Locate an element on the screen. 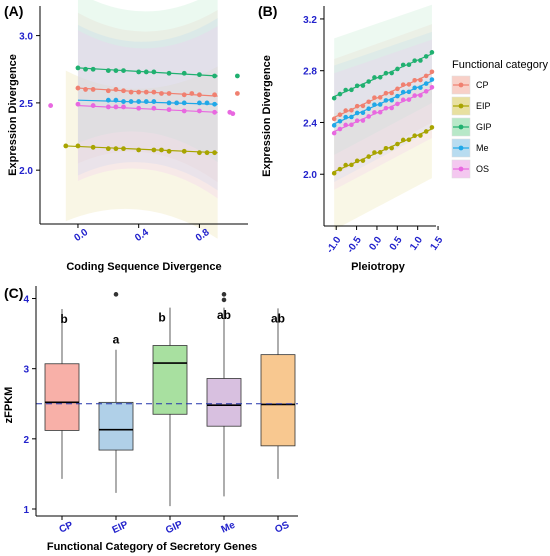  panel-a-points is located at coordinates (144, 110).